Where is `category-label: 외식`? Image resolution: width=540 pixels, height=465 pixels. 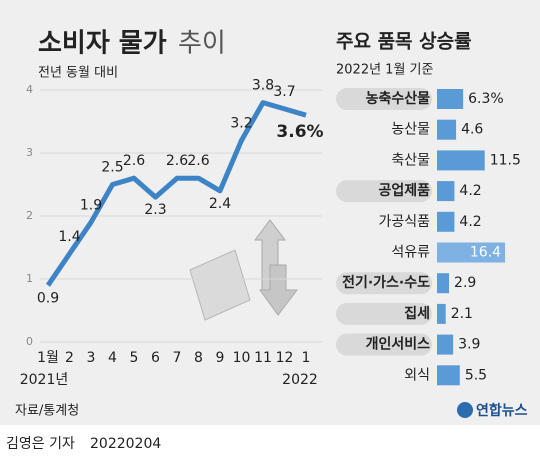
category-label: 외식 is located at coordinates (417, 375).